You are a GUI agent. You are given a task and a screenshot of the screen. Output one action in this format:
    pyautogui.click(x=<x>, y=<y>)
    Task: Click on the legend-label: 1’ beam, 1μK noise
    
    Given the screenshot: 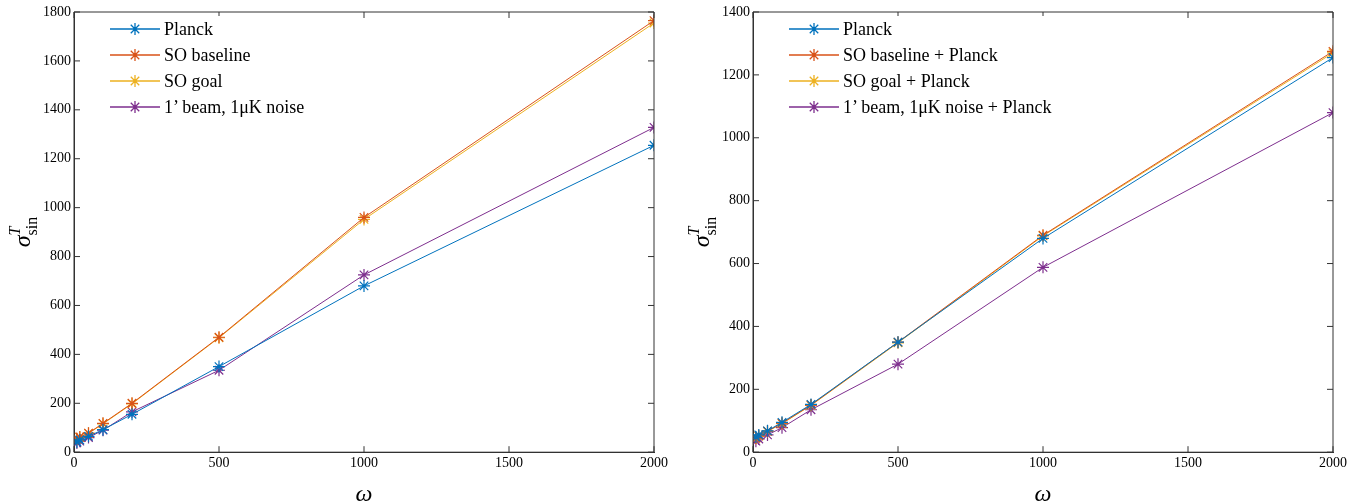 What is the action you would take?
    pyautogui.click(x=234, y=107)
    